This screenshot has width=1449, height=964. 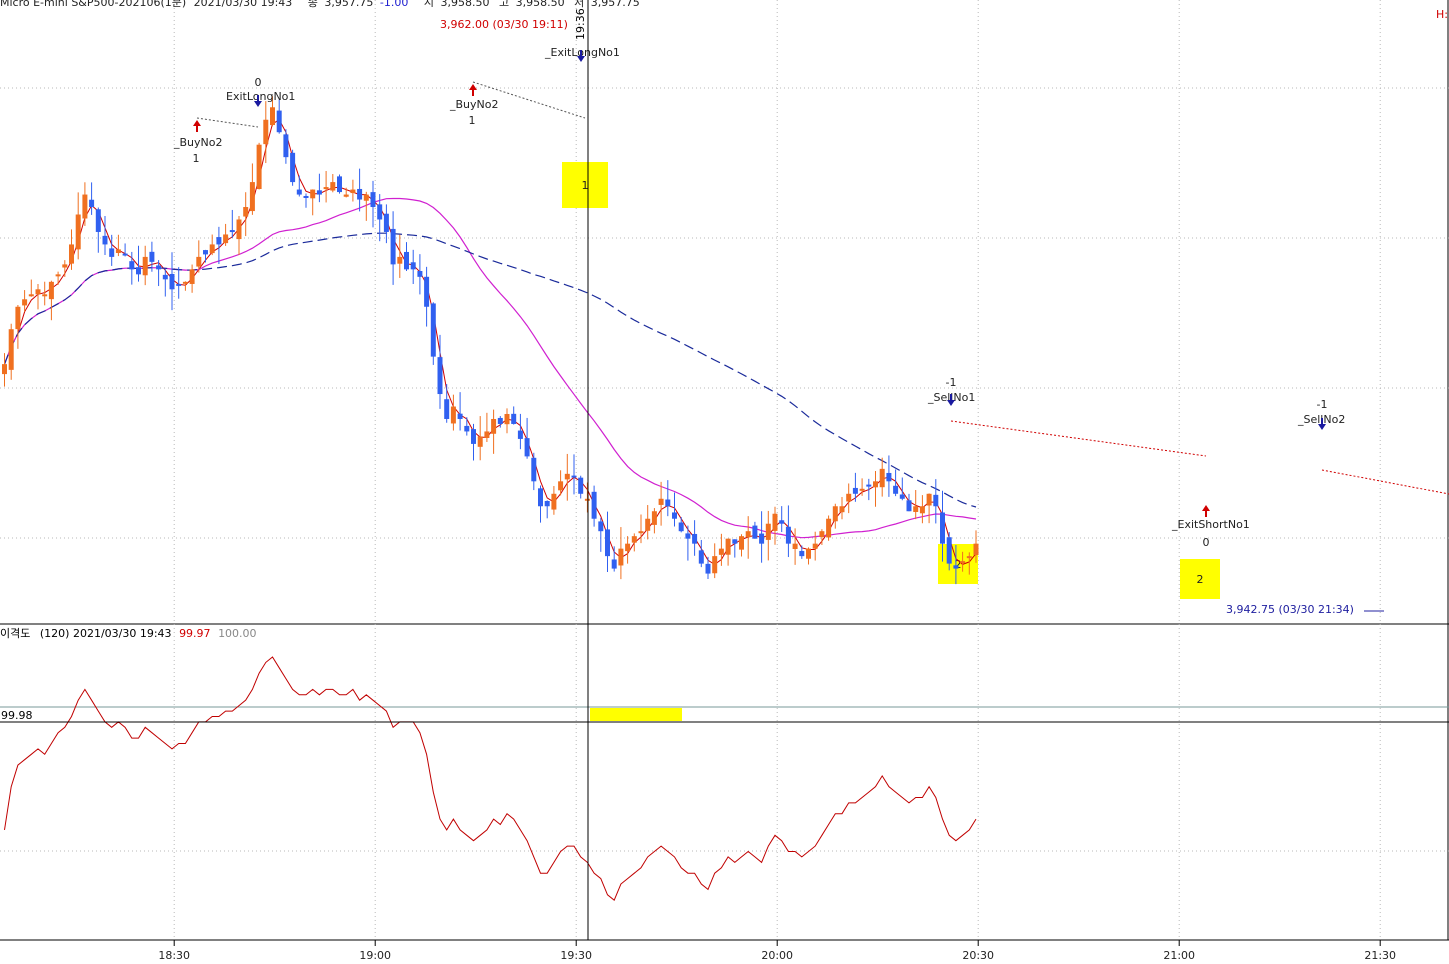 I want to click on header-datetime: 2021/03/30 19:43, so click(x=243, y=4).